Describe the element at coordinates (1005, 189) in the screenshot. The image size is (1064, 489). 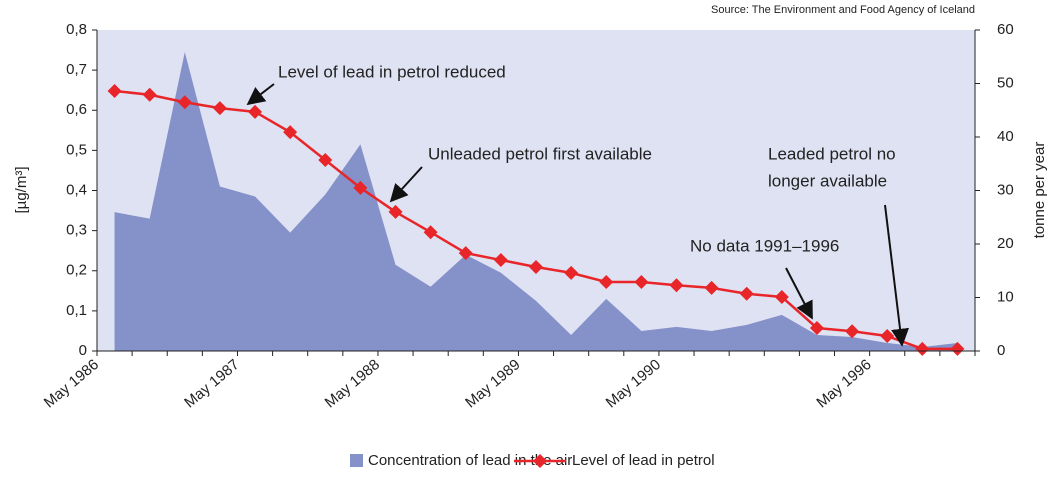
I see `y2-tick-label: 30` at that location.